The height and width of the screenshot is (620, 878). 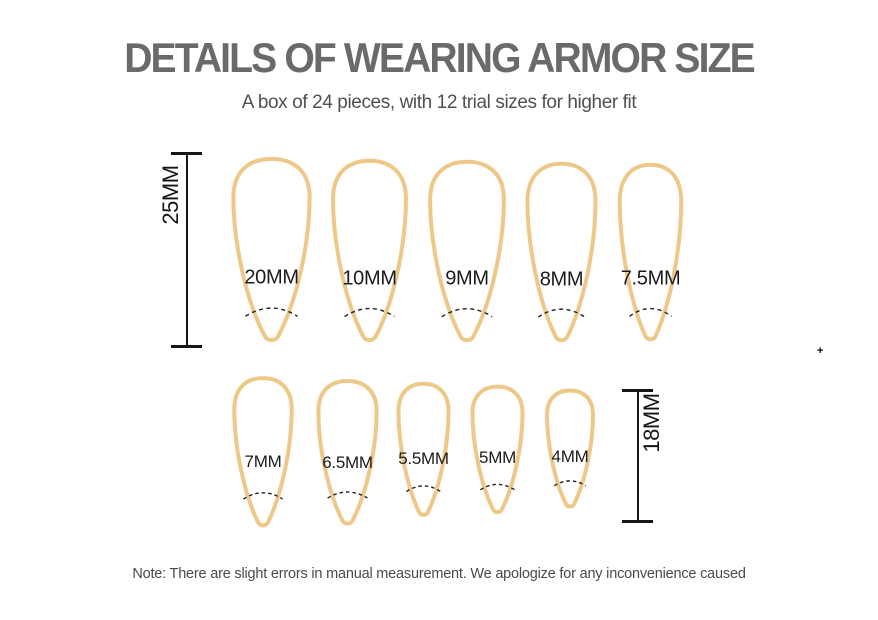 I want to click on nail-top-5: 7.5MM, so click(x=650, y=253).